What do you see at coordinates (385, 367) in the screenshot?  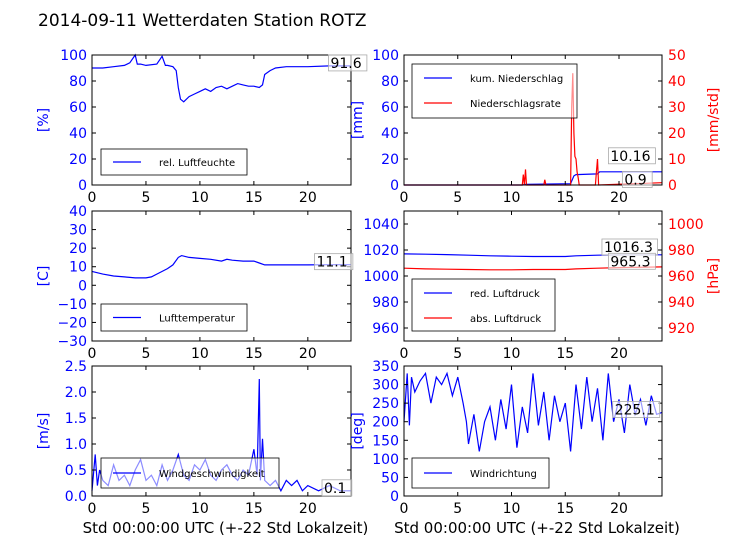 I see `y-tick-label: 350` at bounding box center [385, 367].